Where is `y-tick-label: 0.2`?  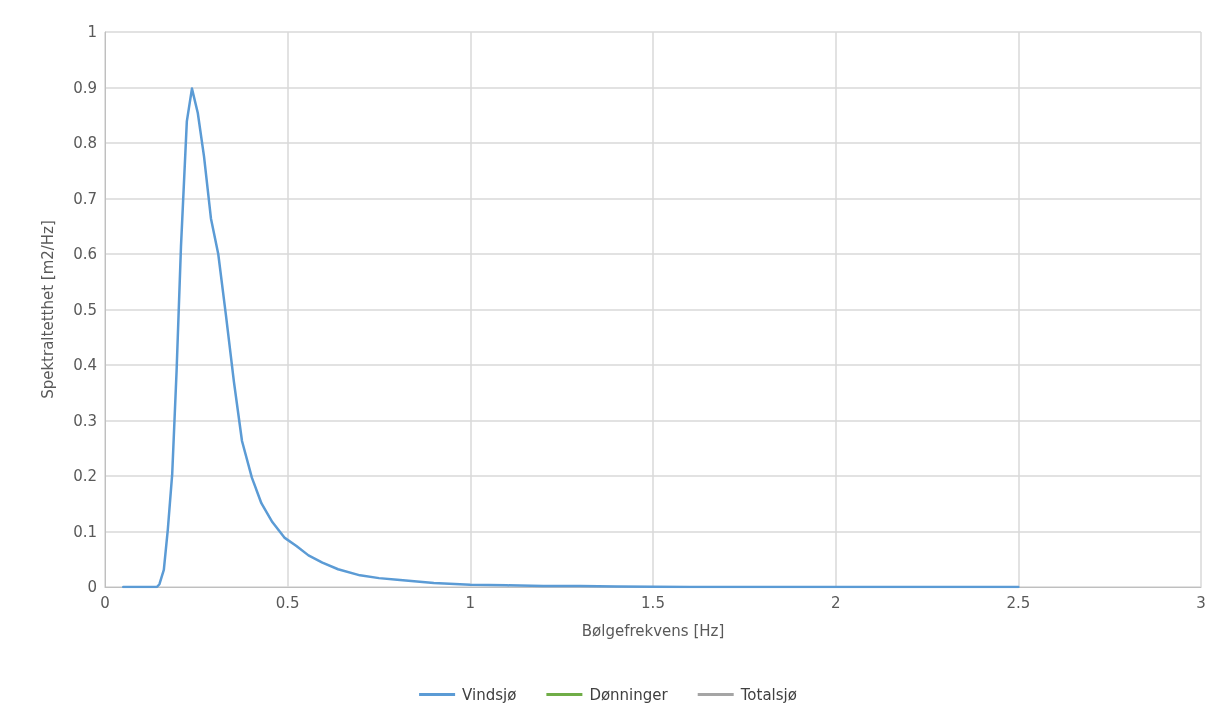 y-tick-label: 0.2 is located at coordinates (85, 476).